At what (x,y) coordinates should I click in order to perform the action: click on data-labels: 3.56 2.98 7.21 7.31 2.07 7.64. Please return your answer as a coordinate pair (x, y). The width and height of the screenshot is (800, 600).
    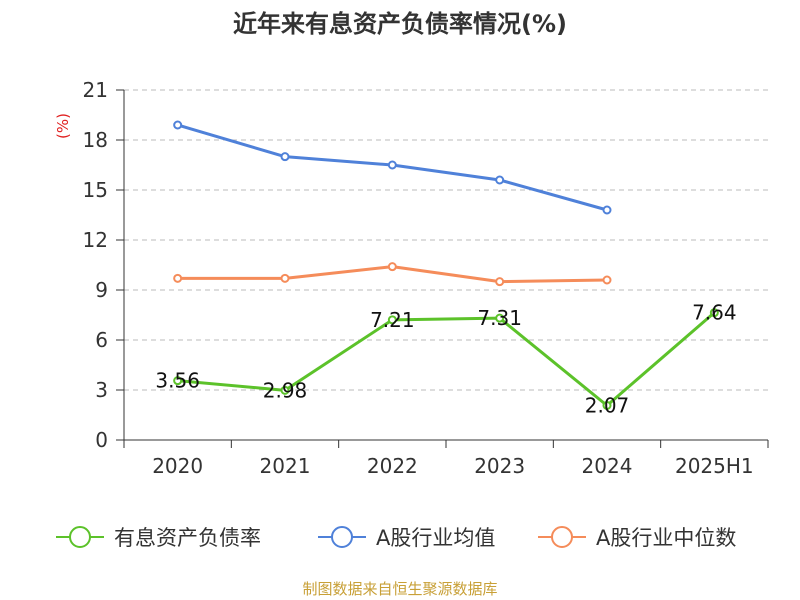
    Looking at the image, I should click on (445, 359).